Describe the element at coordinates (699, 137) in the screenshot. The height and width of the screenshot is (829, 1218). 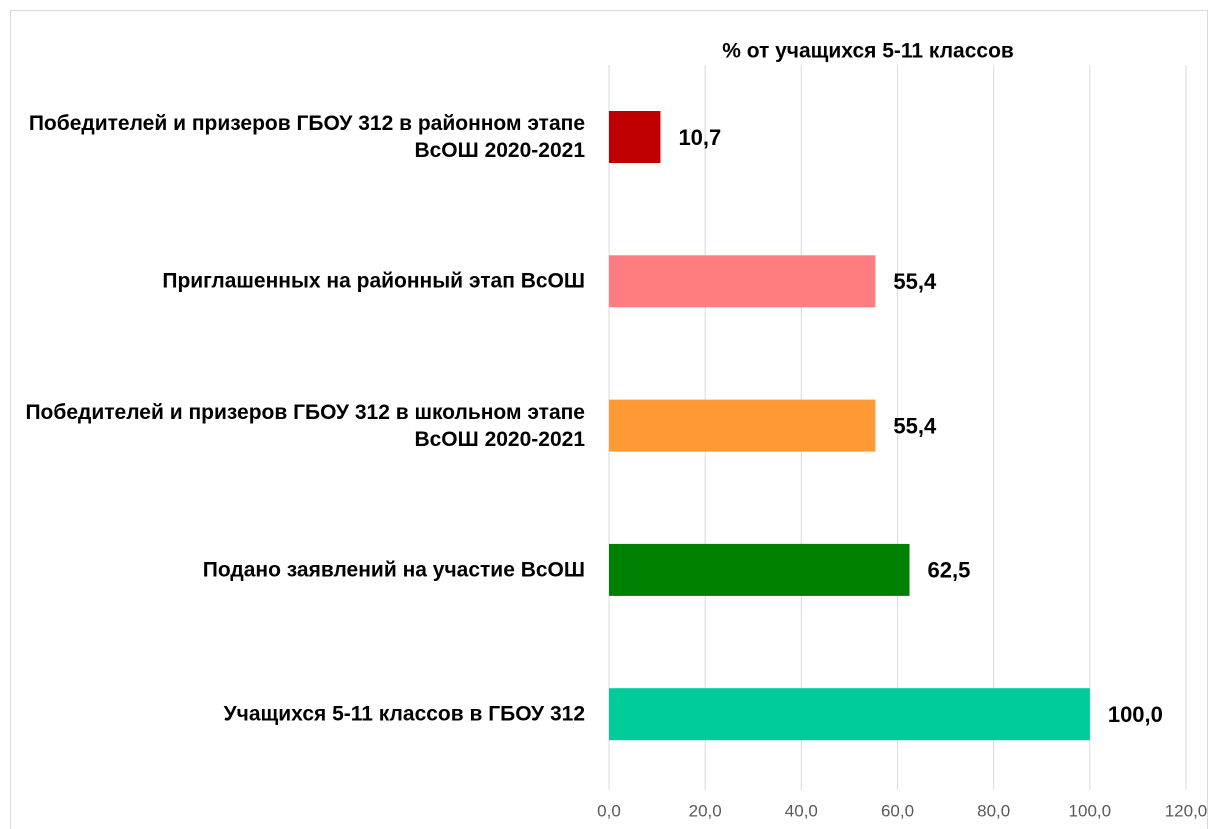
I see `data-label: 10,7` at that location.